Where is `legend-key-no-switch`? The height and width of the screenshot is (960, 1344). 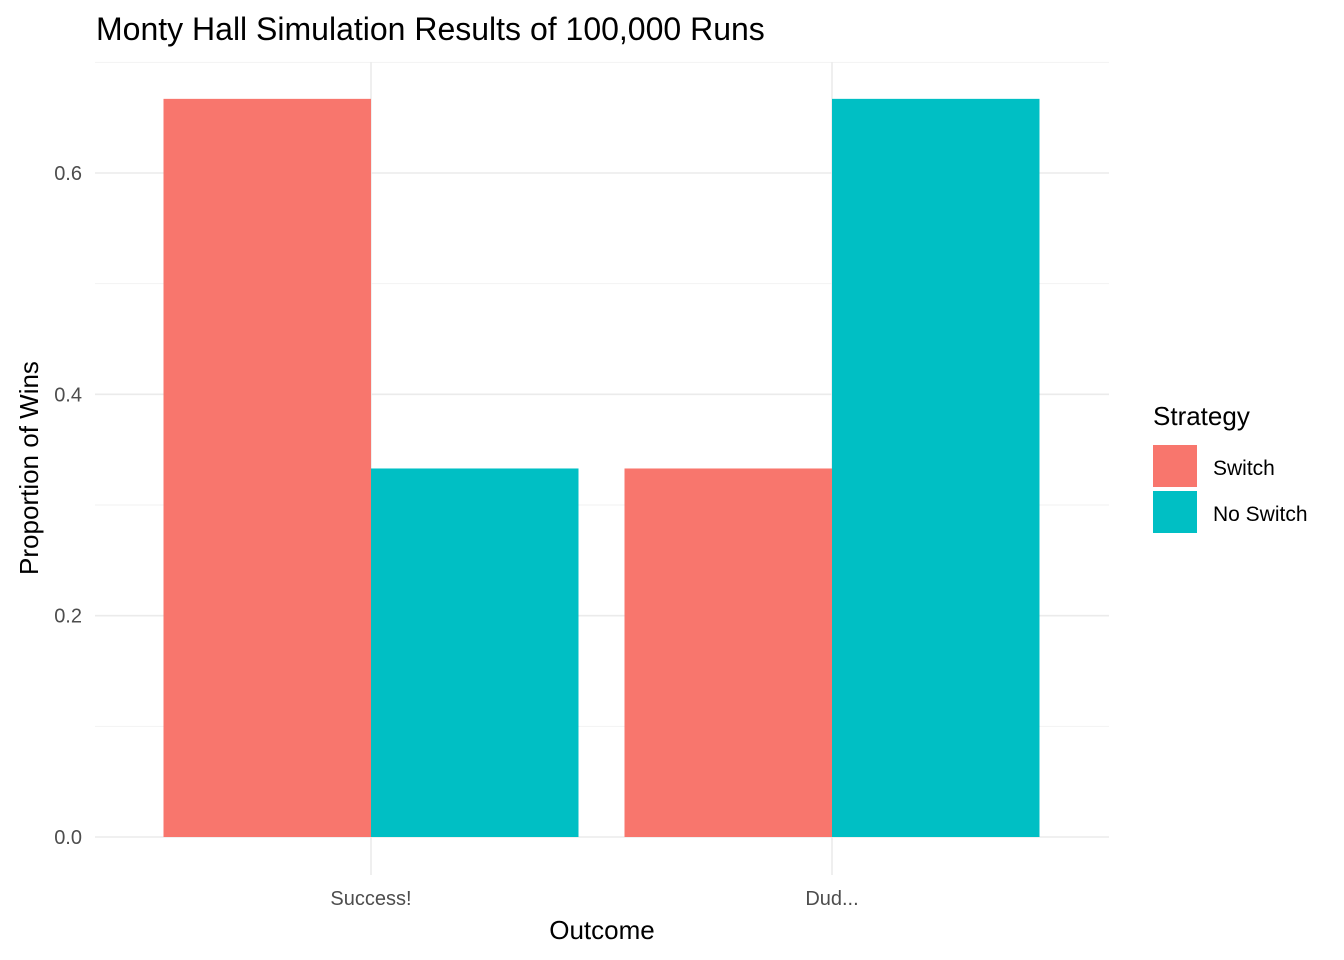 legend-key-no-switch is located at coordinates (1175, 512).